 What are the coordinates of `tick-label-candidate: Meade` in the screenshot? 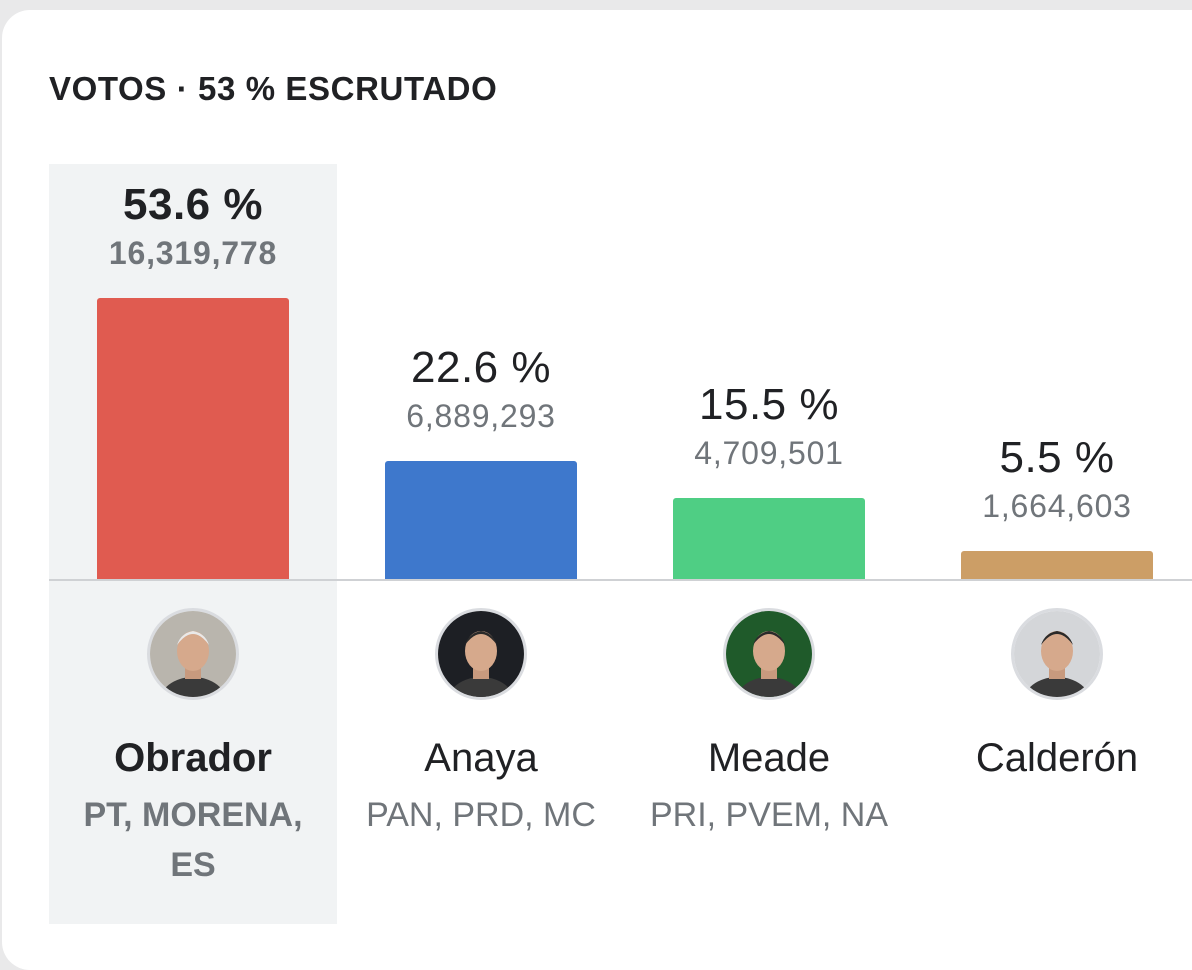 It's located at (769, 758).